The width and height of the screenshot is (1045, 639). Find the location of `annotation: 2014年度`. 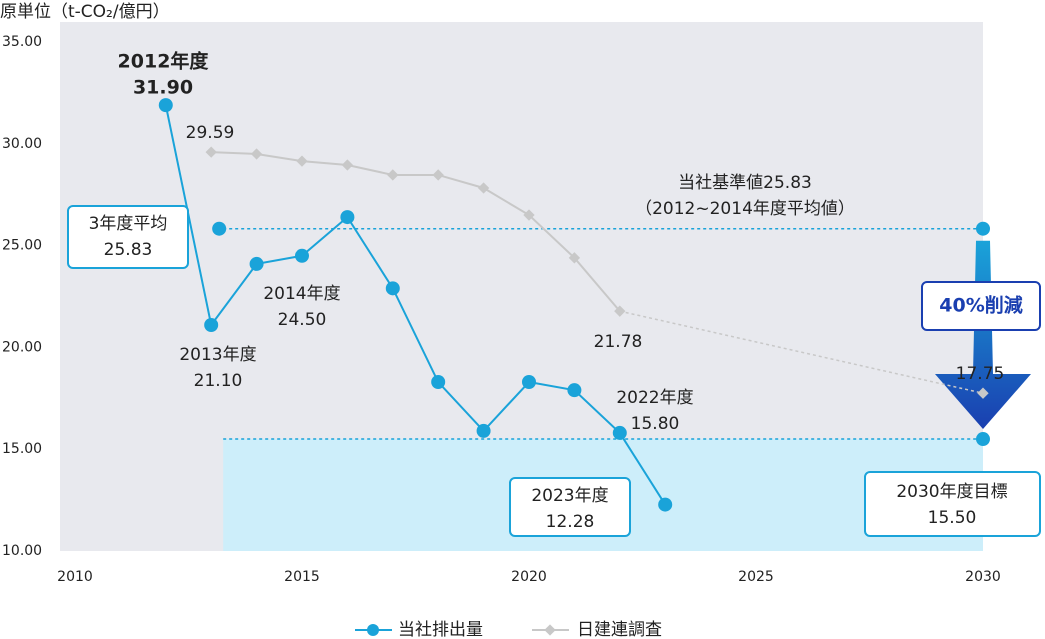

annotation: 2014年度 is located at coordinates (301, 294).